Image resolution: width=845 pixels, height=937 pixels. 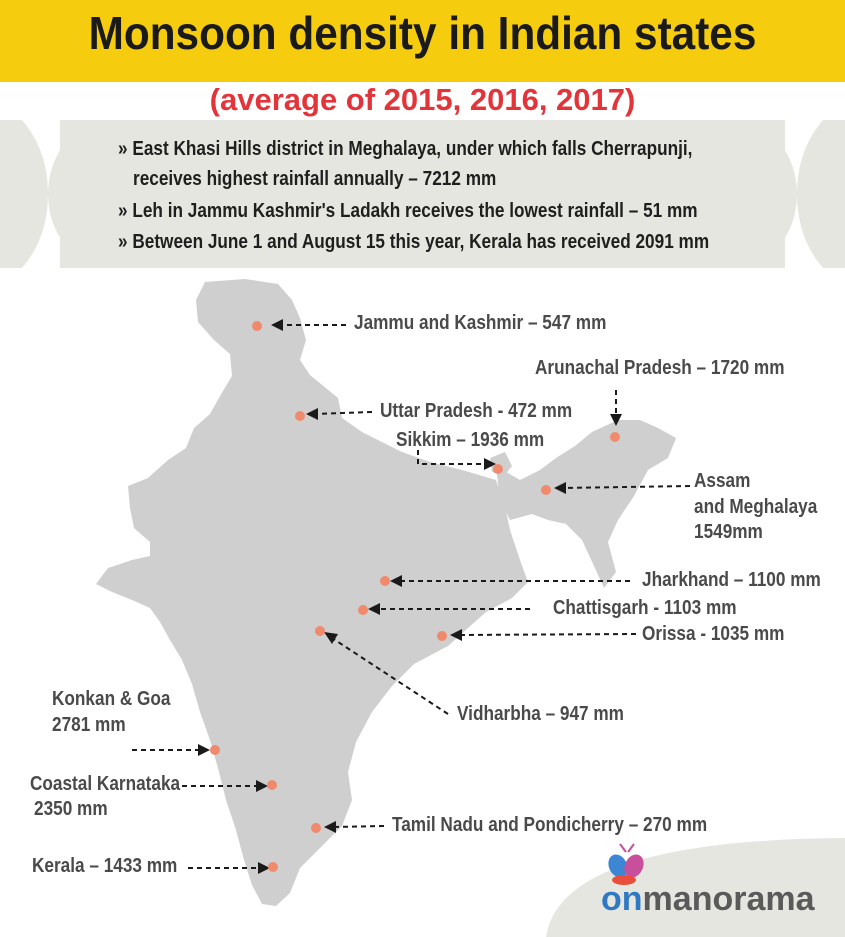 What do you see at coordinates (728, 532) in the screenshot?
I see `label-assam-3: 1549mm` at bounding box center [728, 532].